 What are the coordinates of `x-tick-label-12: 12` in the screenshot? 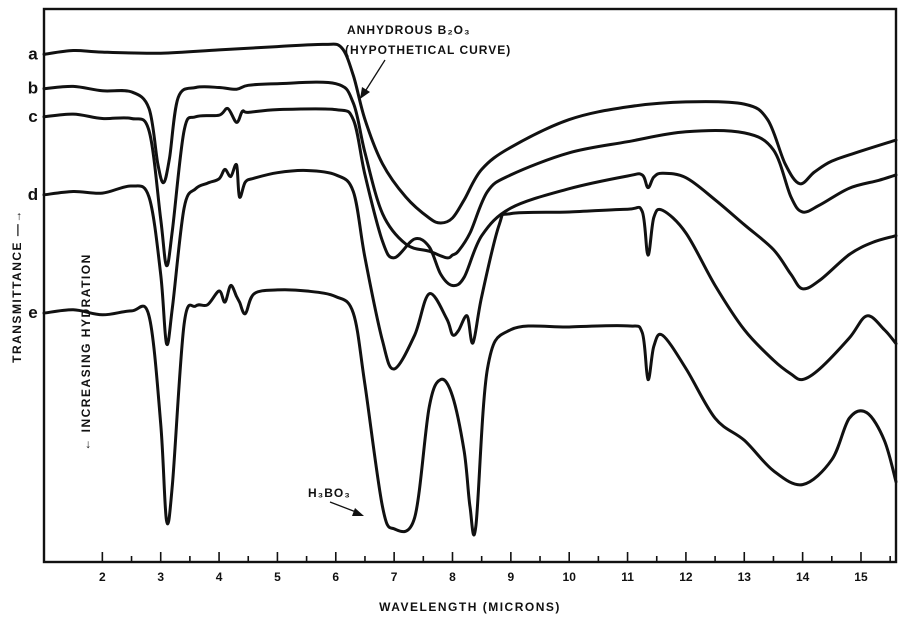 It's located at (686, 577).